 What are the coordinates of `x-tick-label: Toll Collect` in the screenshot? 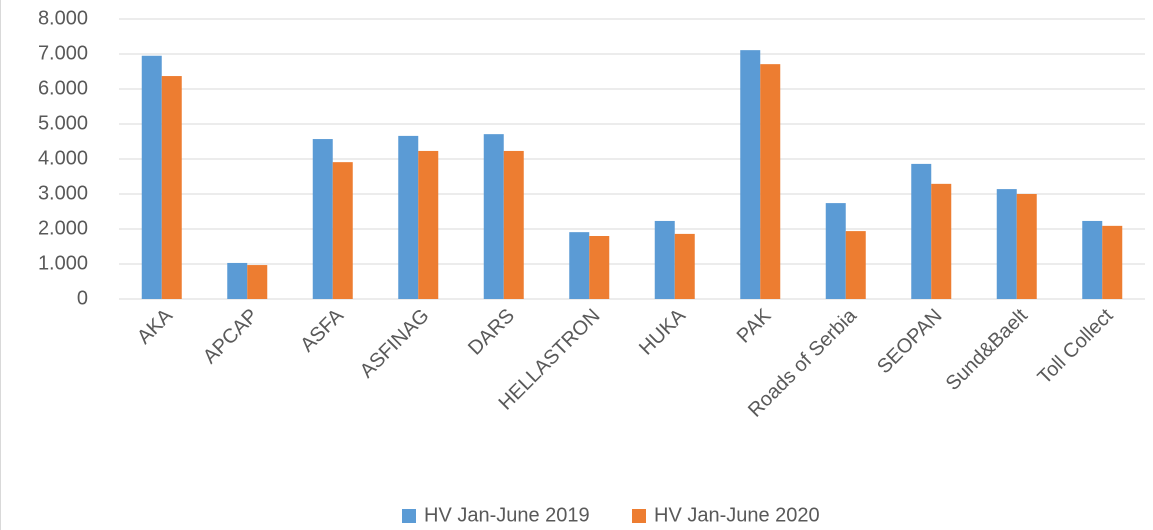 It's located at (1076, 346).